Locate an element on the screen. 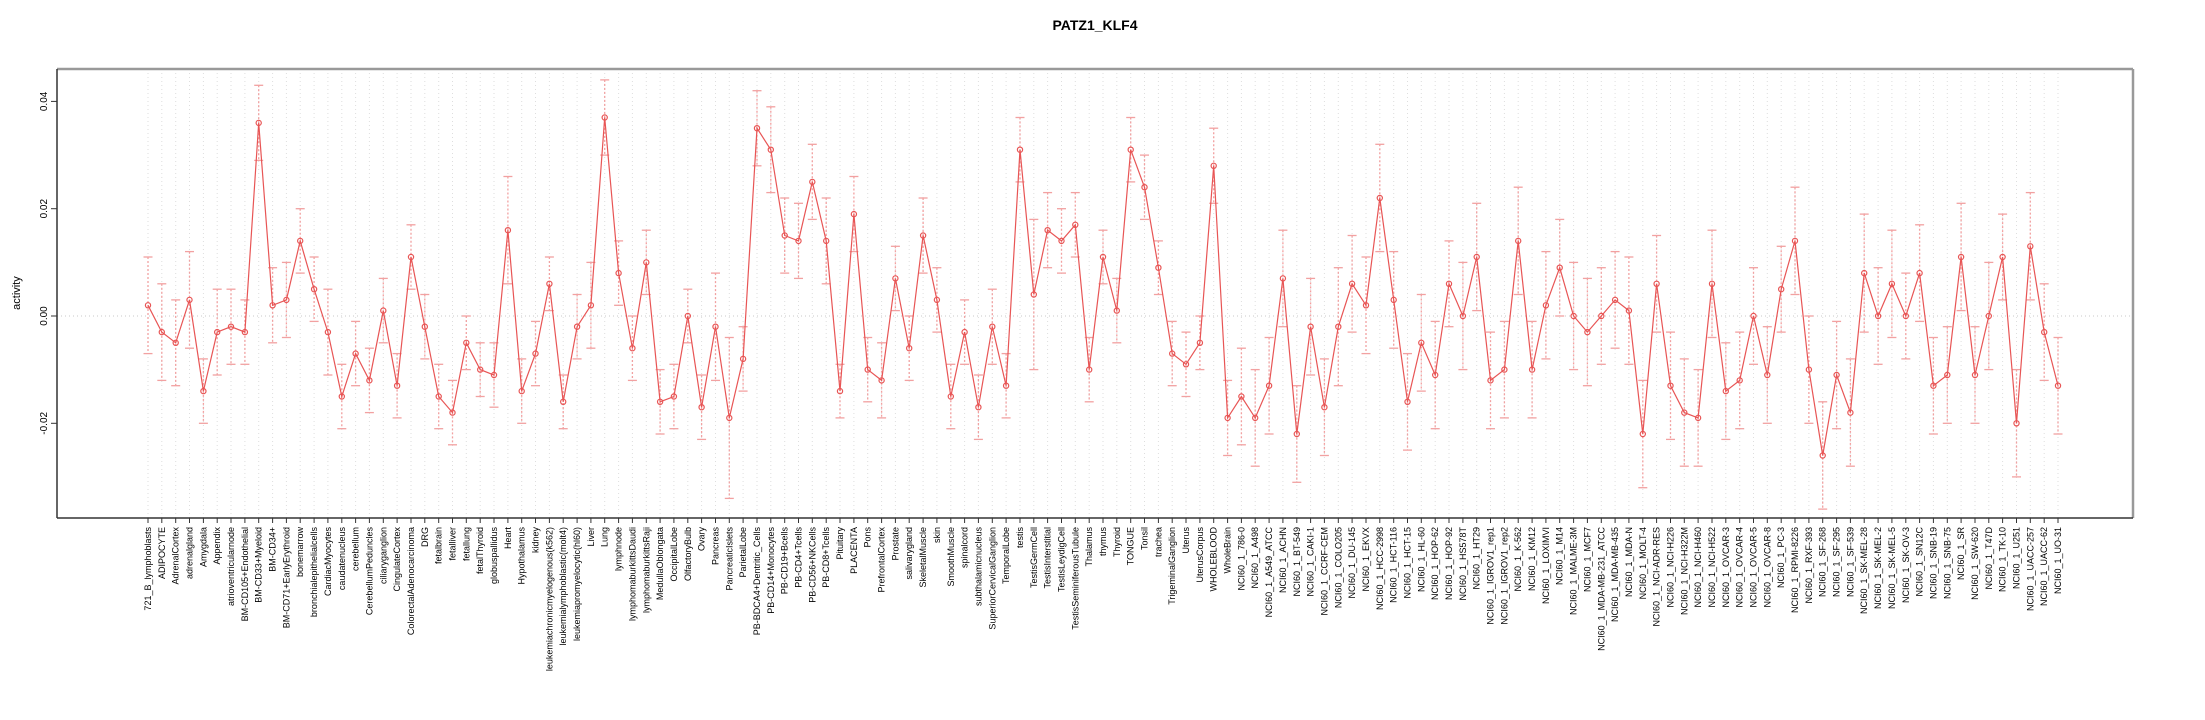  x-tick-label: NCI60_1_MOLT-4 is located at coordinates (1643, 563).